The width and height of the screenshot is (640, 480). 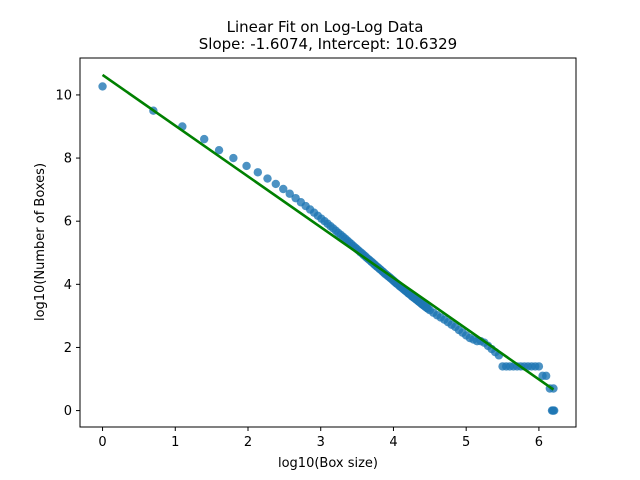 I want to click on x-tick-label: 6, so click(x=539, y=442).